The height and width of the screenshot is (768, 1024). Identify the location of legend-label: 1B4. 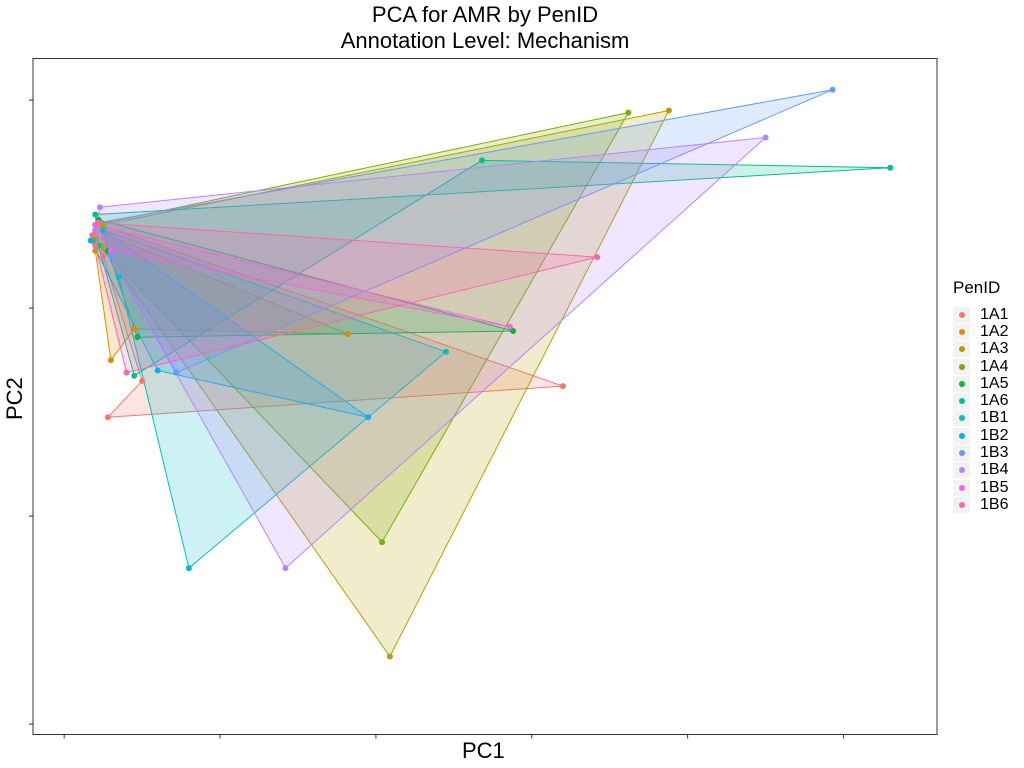
(994, 470).